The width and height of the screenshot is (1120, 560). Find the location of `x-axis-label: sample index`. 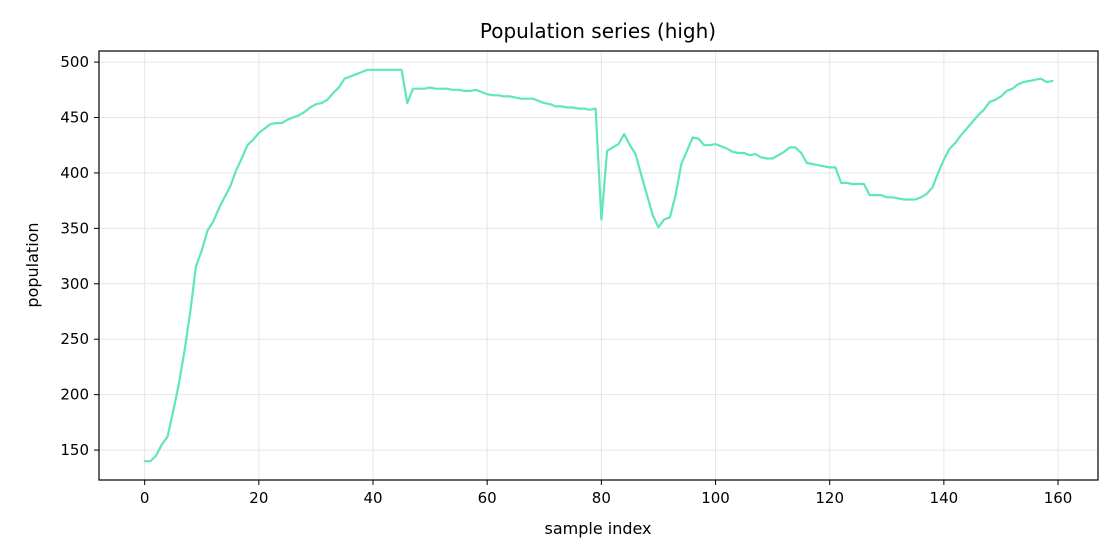

x-axis-label: sample index is located at coordinates (597, 528).